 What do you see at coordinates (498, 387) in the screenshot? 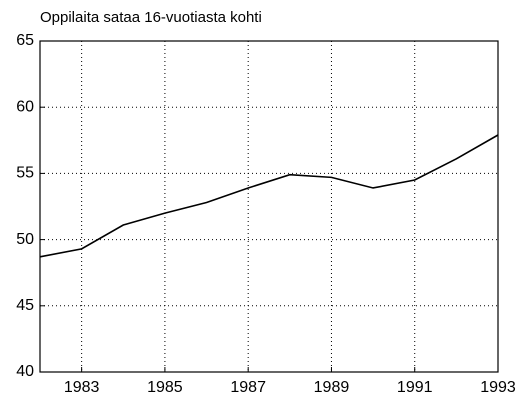
I see `x-tick-label: 1993` at bounding box center [498, 387].